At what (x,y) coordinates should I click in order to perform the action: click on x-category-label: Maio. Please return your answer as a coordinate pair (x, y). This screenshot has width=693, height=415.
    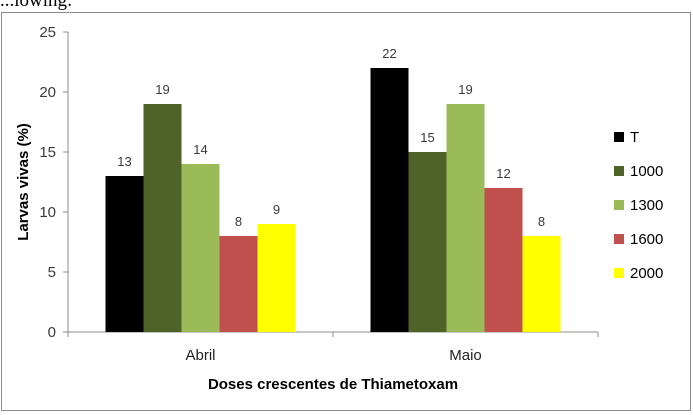
    Looking at the image, I should click on (465, 355).